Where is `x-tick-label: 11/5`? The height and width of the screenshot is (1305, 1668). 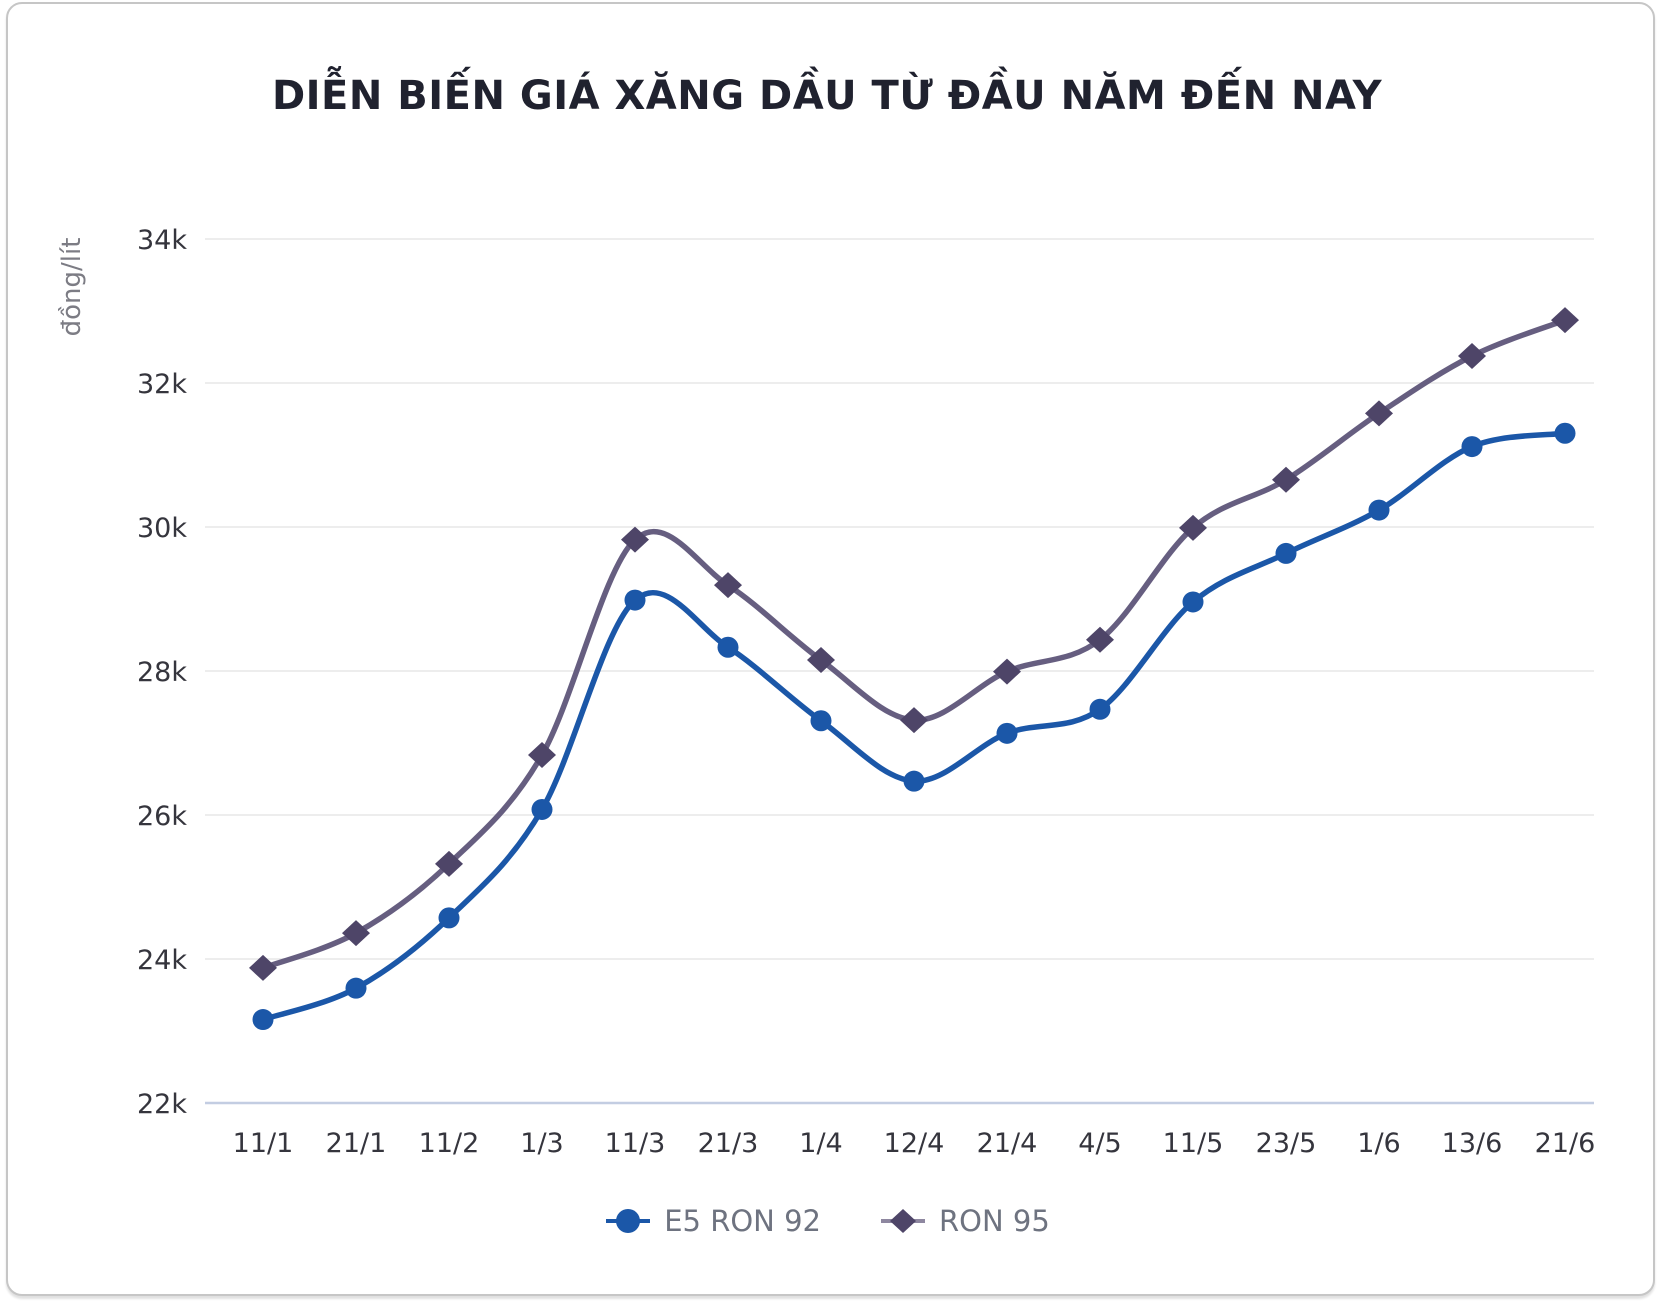 x-tick-label: 11/5 is located at coordinates (1193, 1143).